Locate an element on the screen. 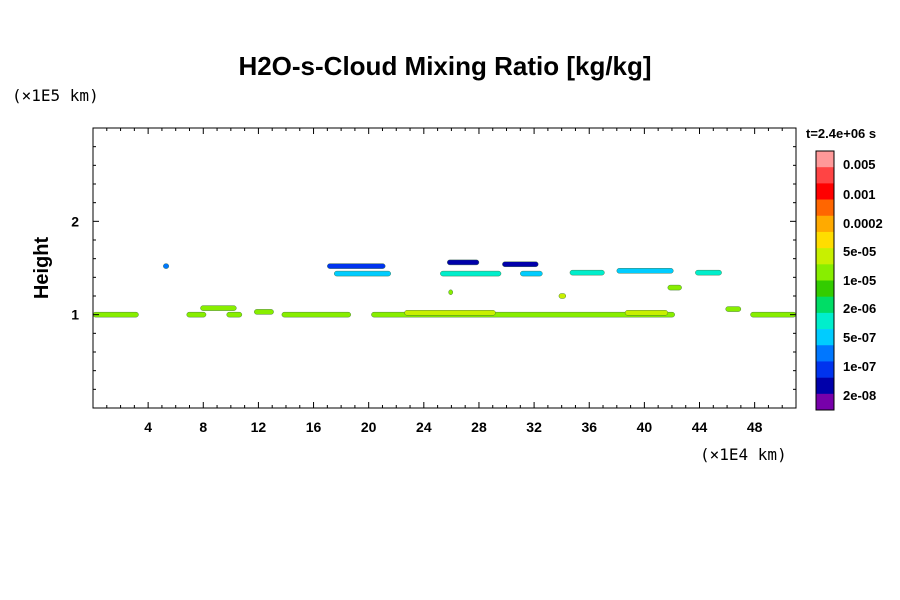 Image resolution: width=900 pixels, height=600 pixels. x-unit-label: (×1E4 km) is located at coordinates (743, 454).